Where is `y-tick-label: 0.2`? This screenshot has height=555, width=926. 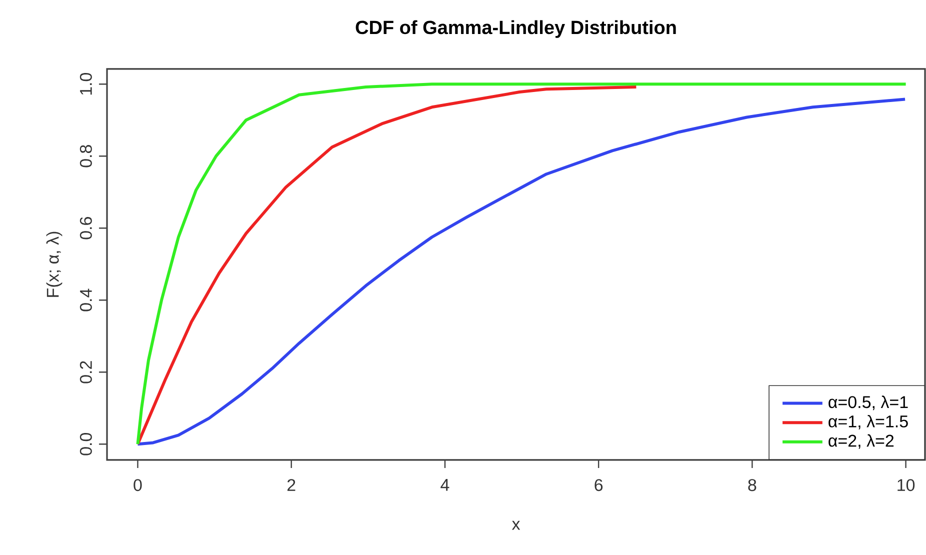
y-tick-label: 0.2 is located at coordinates (86, 372).